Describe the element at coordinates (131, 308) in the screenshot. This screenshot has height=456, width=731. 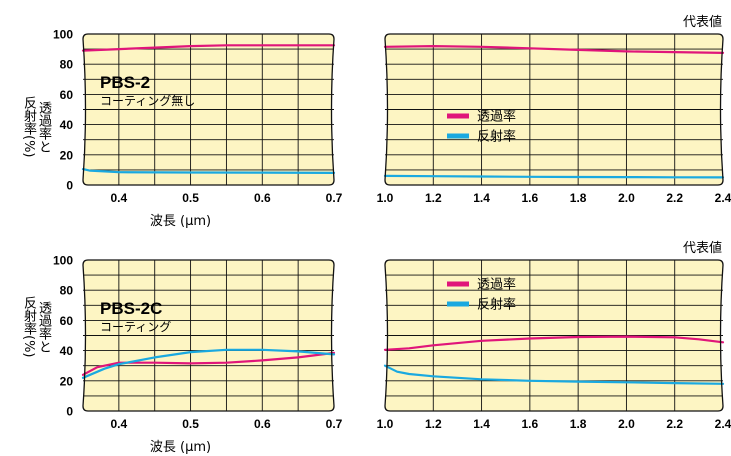
I see `product-name: PBS-2C` at that location.